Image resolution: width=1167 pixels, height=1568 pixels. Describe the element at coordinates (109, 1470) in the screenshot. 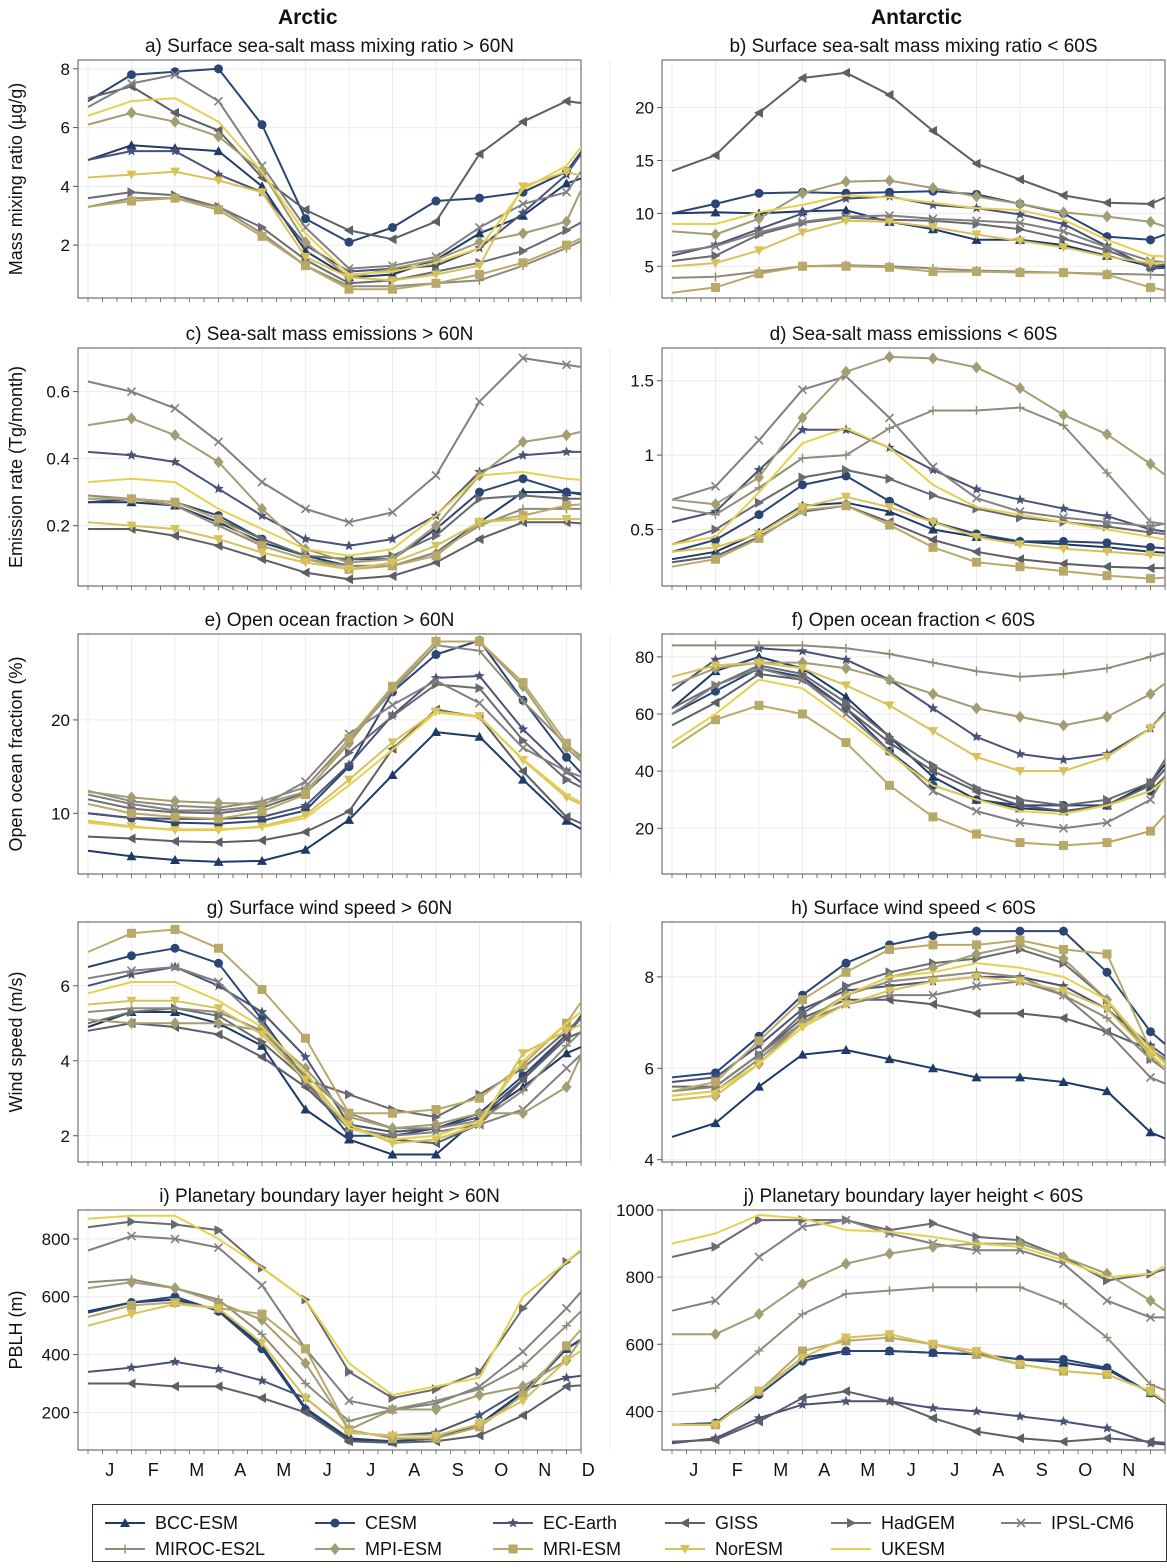

I see `month-label: J` at that location.